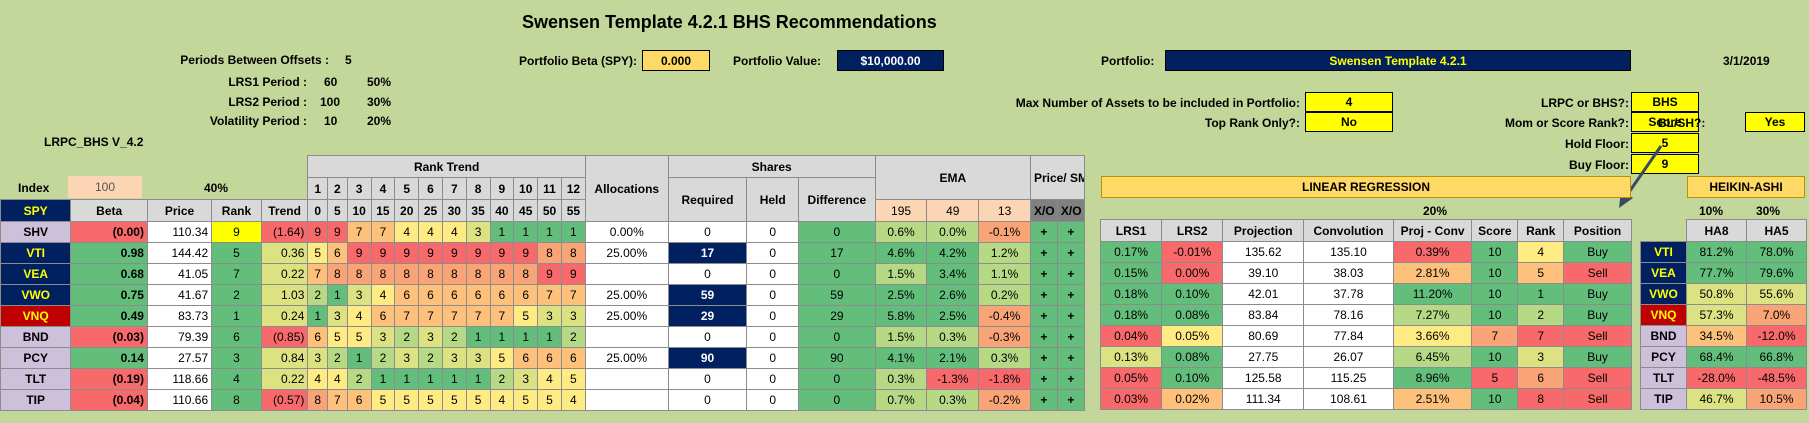 This screenshot has height=423, width=1809. Describe the element at coordinates (36, 379) in the screenshot. I see `ticker-cell: TLT` at that location.